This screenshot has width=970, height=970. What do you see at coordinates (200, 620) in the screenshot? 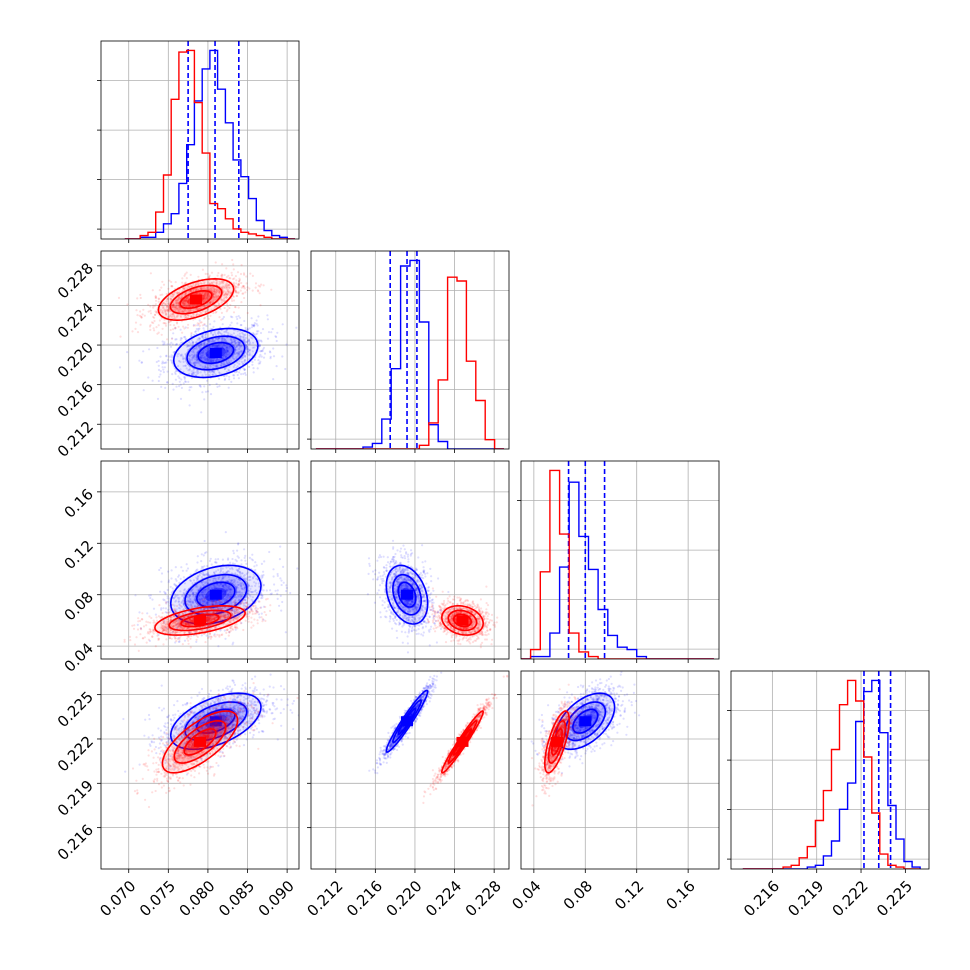
I see `contour-line` at bounding box center [200, 620].